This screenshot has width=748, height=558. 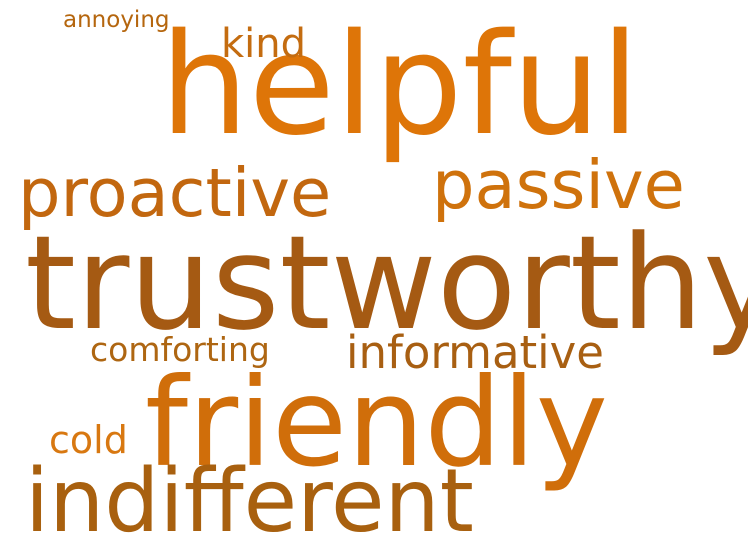 What do you see at coordinates (116, 20) in the screenshot?
I see `word-annoying: annoying` at bounding box center [116, 20].